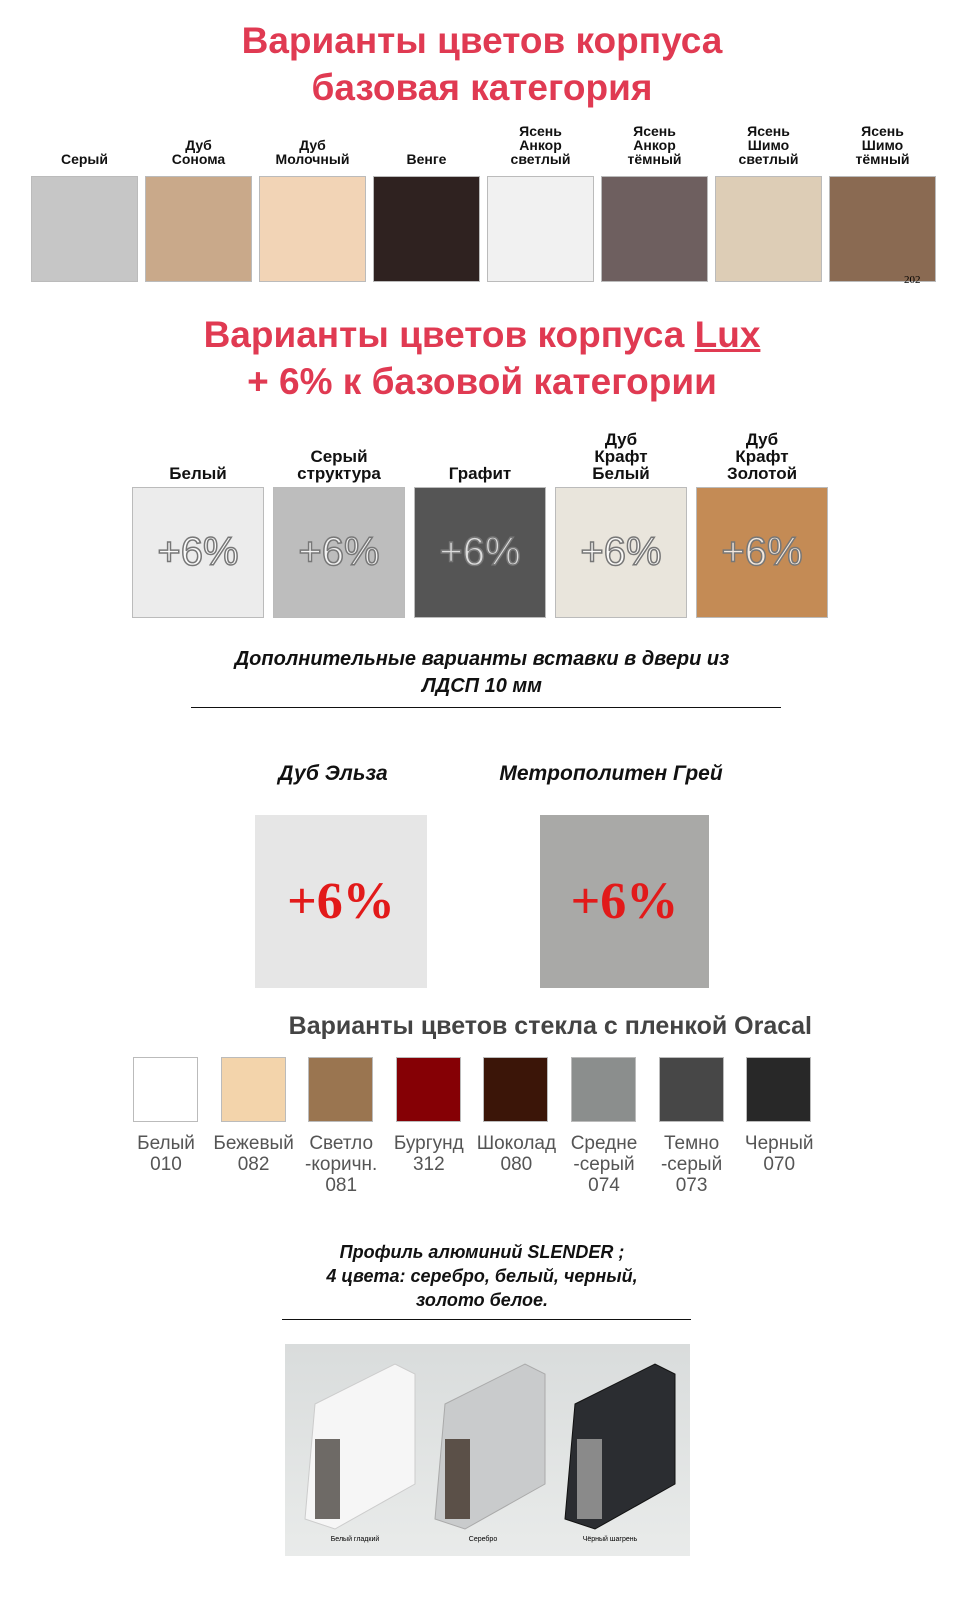  I want to click on insert-swatch-elza: +6%, so click(341, 901).